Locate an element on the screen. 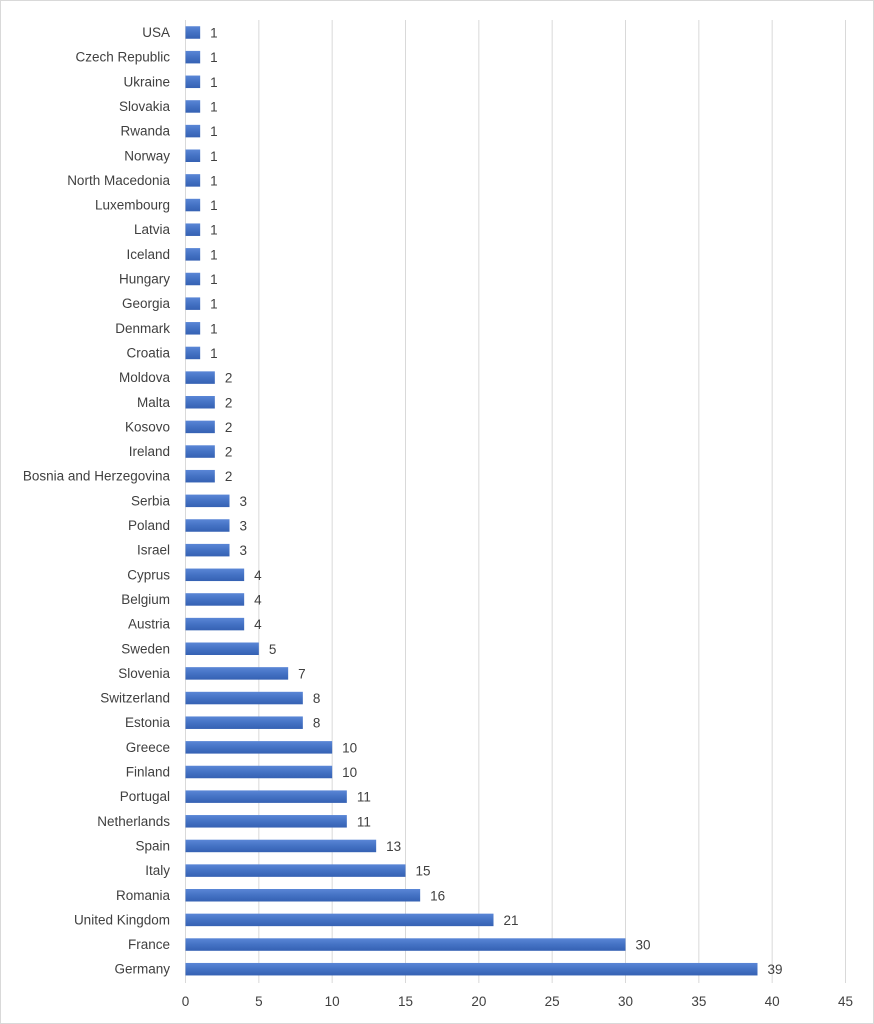 Image resolution: width=874 pixels, height=1024 pixels. category-label: Norway is located at coordinates (147, 155).